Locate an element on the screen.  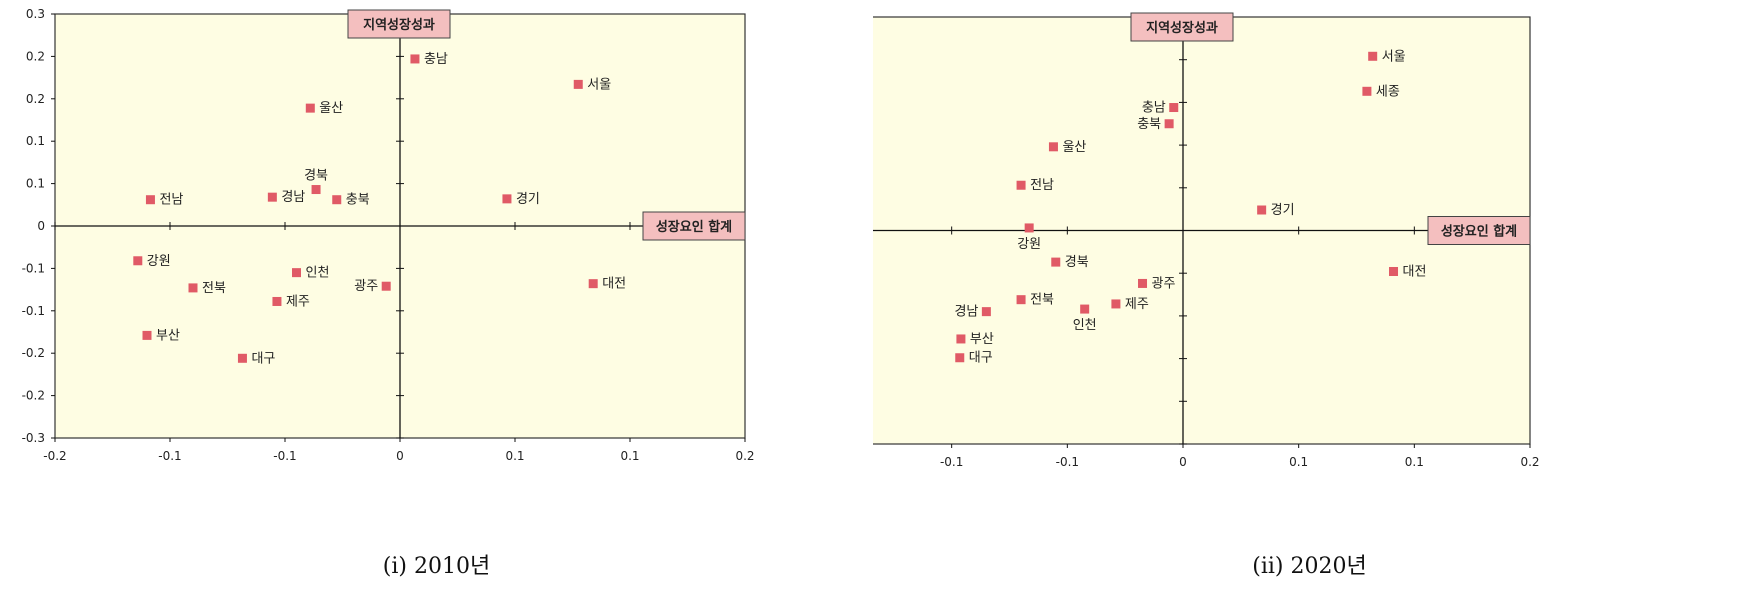
y-tick-label: 0 is located at coordinates (41, 226).